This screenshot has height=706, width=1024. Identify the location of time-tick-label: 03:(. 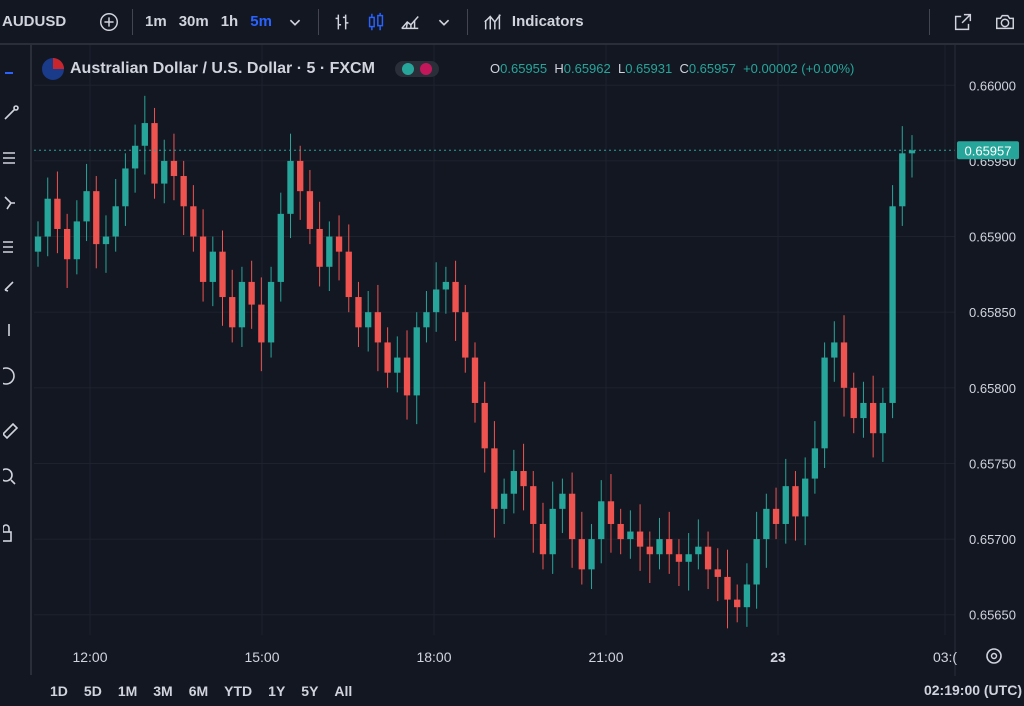
(945, 657).